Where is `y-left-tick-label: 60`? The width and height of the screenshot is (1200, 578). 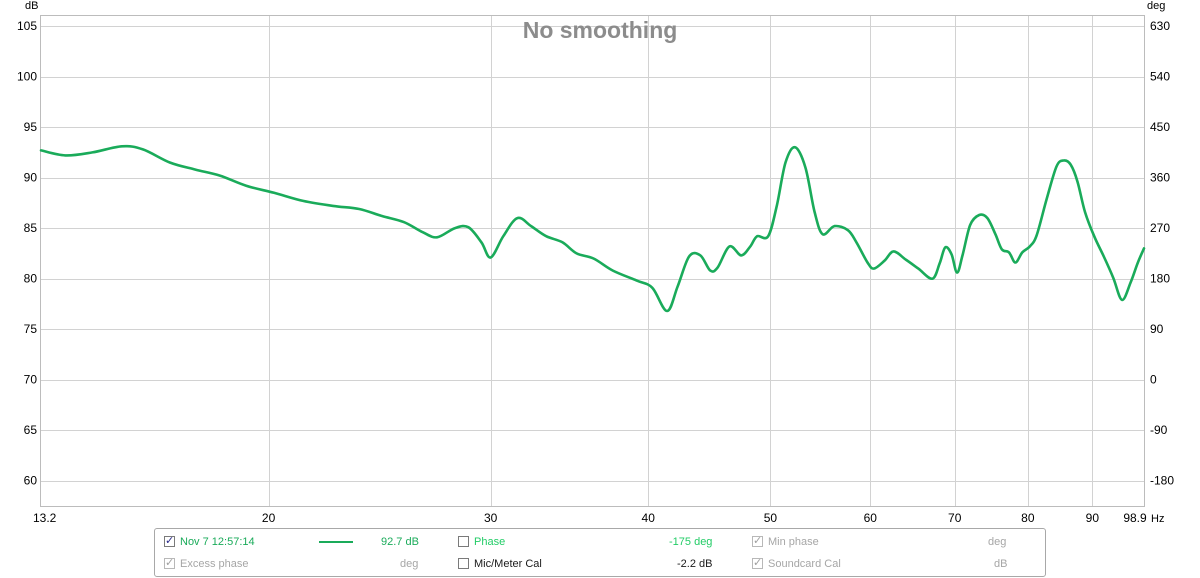 y-left-tick-label: 60 is located at coordinates (31, 481).